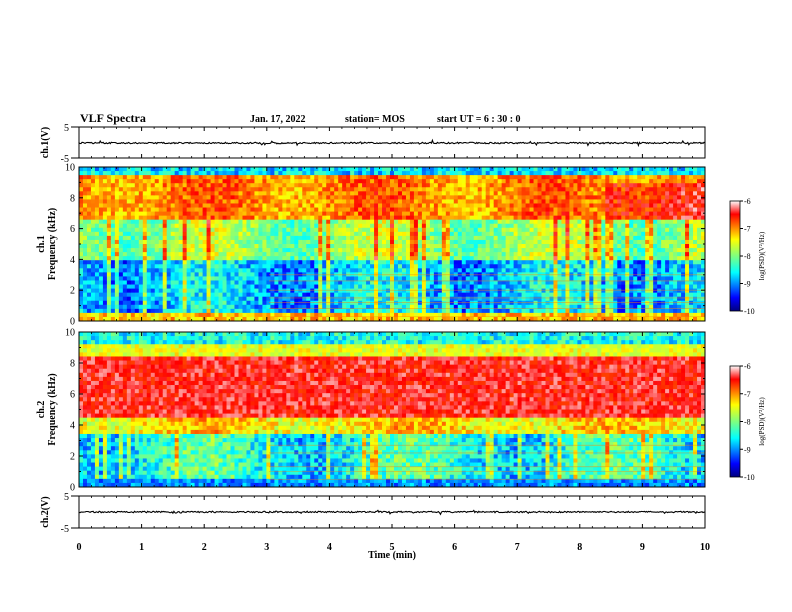 The height and width of the screenshot is (612, 792). Describe the element at coordinates (204, 547) in the screenshot. I see `xtick-2: 2` at that location.